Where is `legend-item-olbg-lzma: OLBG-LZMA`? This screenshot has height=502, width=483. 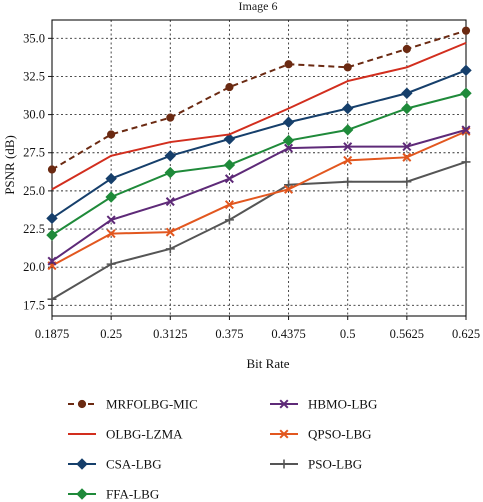 legend-item-olbg-lzma: OLBG-LZMA is located at coordinates (125, 434).